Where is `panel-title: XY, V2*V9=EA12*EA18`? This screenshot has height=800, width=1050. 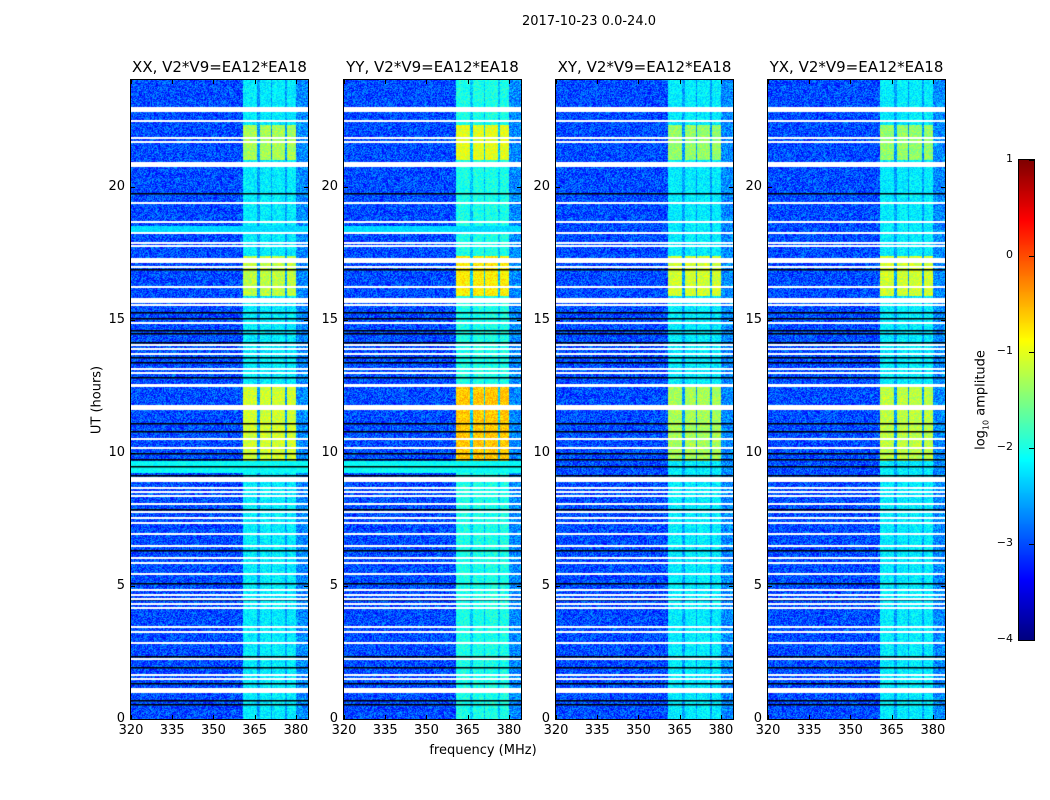
panel-title: XY, V2*V9=EA12*EA18 is located at coordinates (644, 67).